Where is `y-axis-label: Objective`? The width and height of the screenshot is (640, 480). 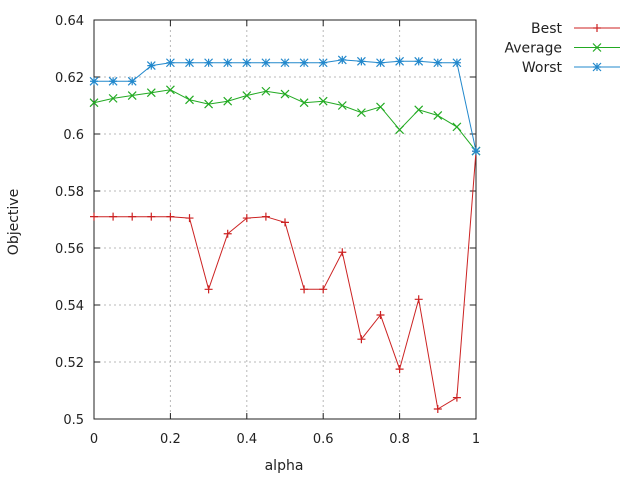 y-axis-label: Objective is located at coordinates (14, 222).